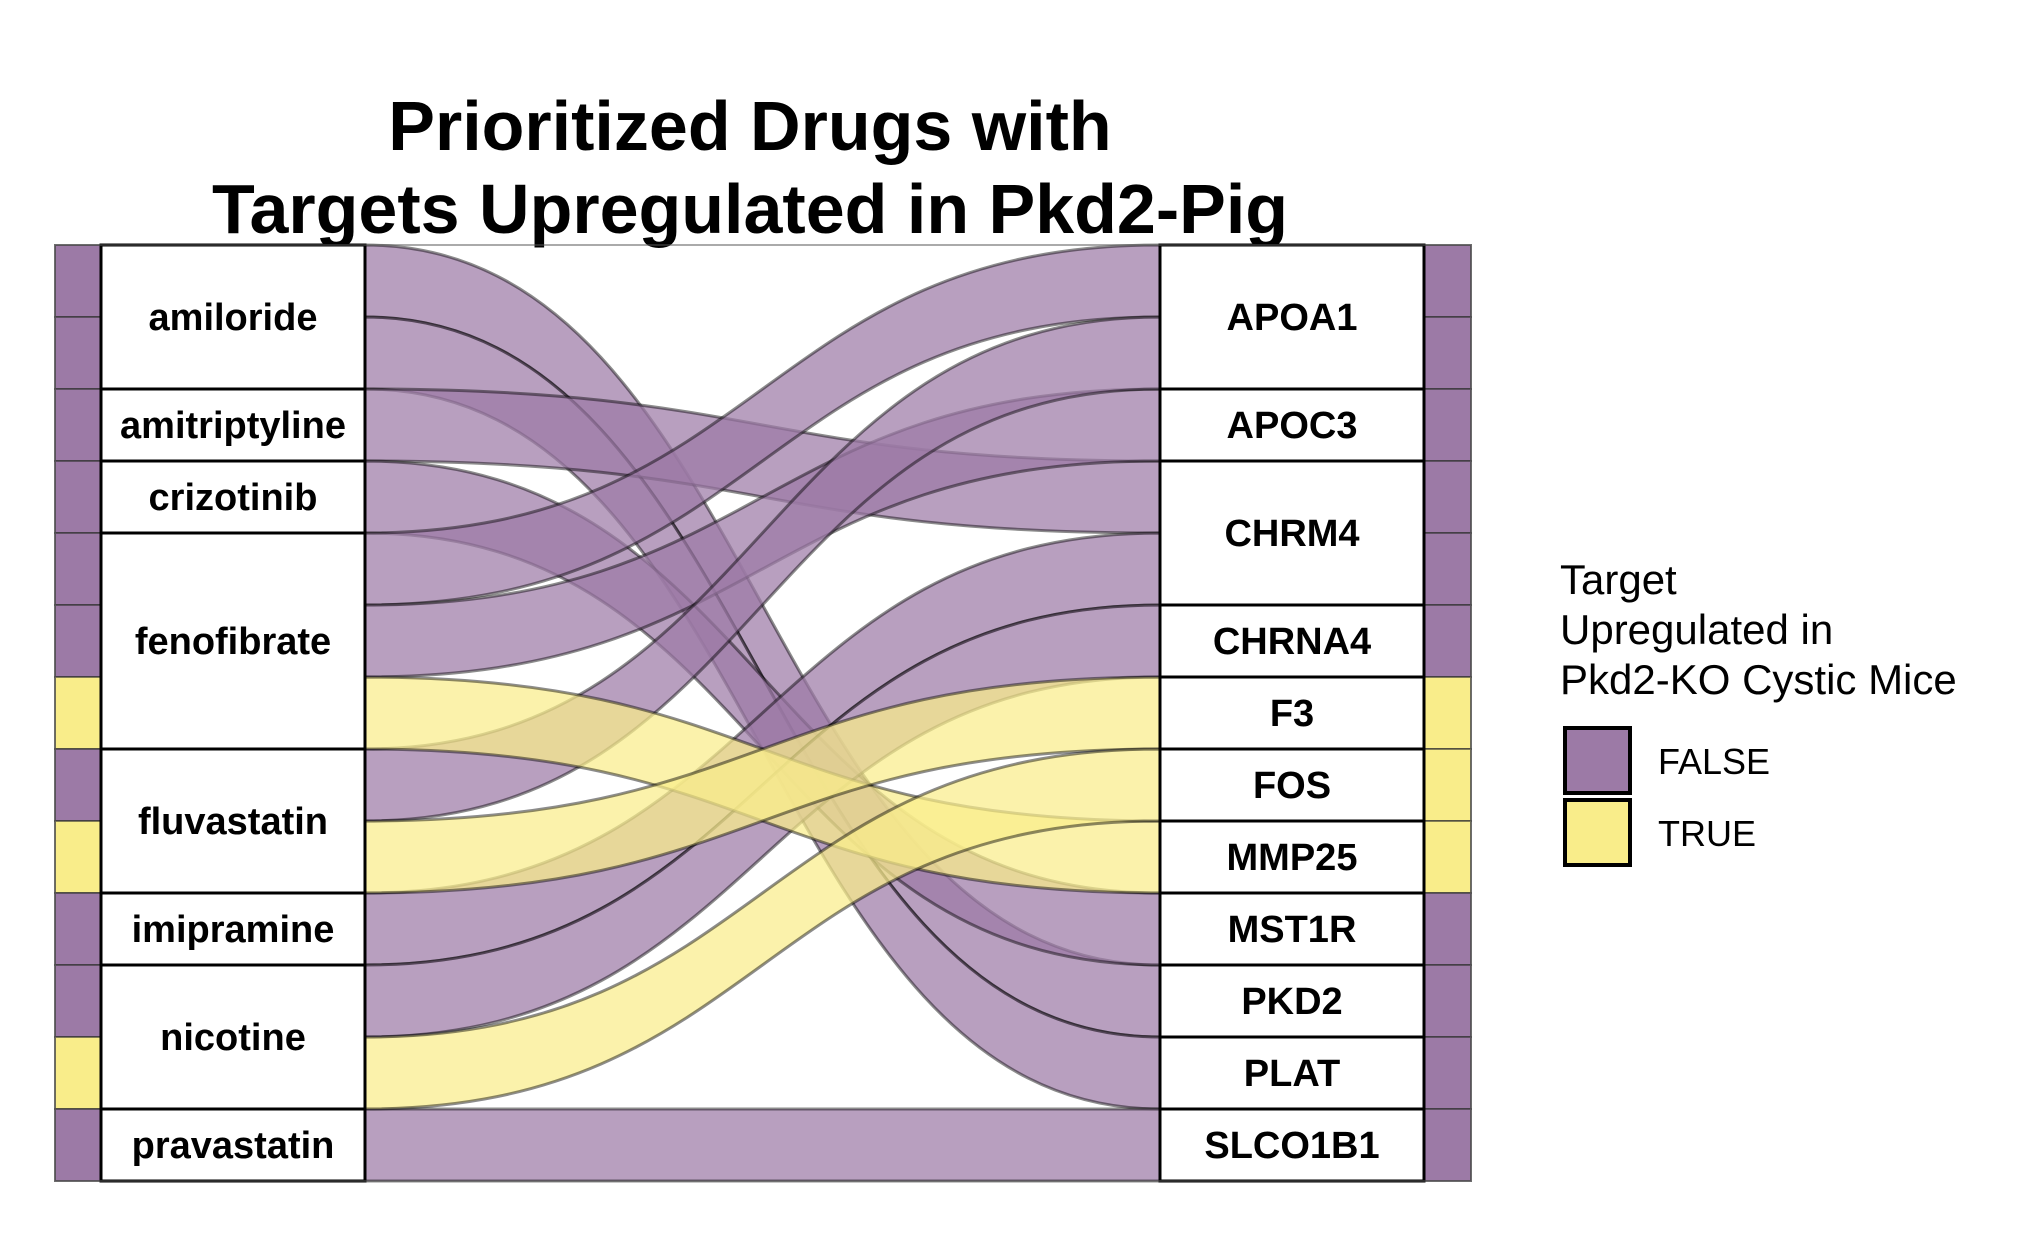  I want to click on target-stratum-label-slco1b1: SLCO1B1, so click(1291, 1146).